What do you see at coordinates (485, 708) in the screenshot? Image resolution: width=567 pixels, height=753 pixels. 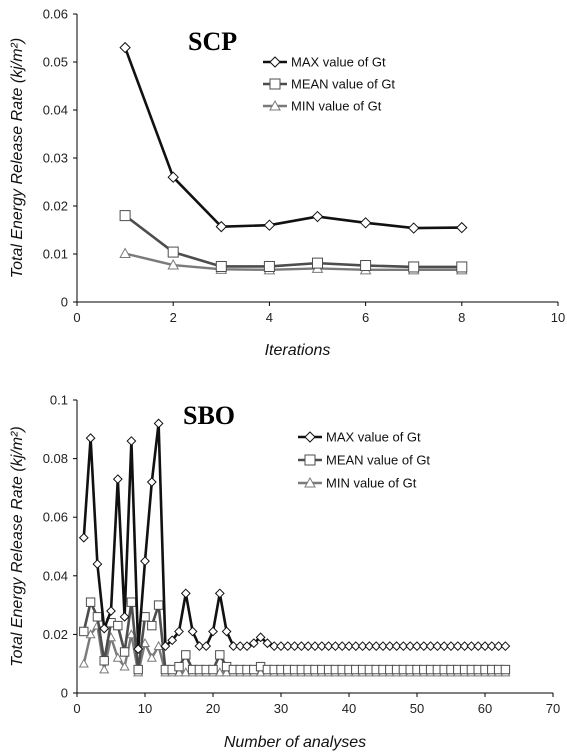 I see `x-tick-label: 60` at bounding box center [485, 708].